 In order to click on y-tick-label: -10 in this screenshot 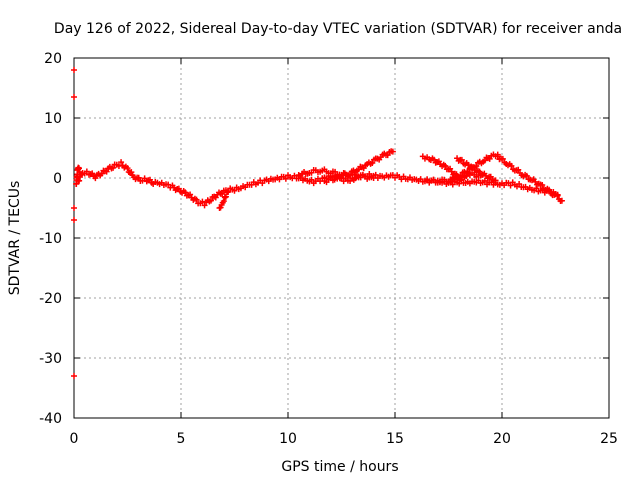, I will do `click(50, 239)`.